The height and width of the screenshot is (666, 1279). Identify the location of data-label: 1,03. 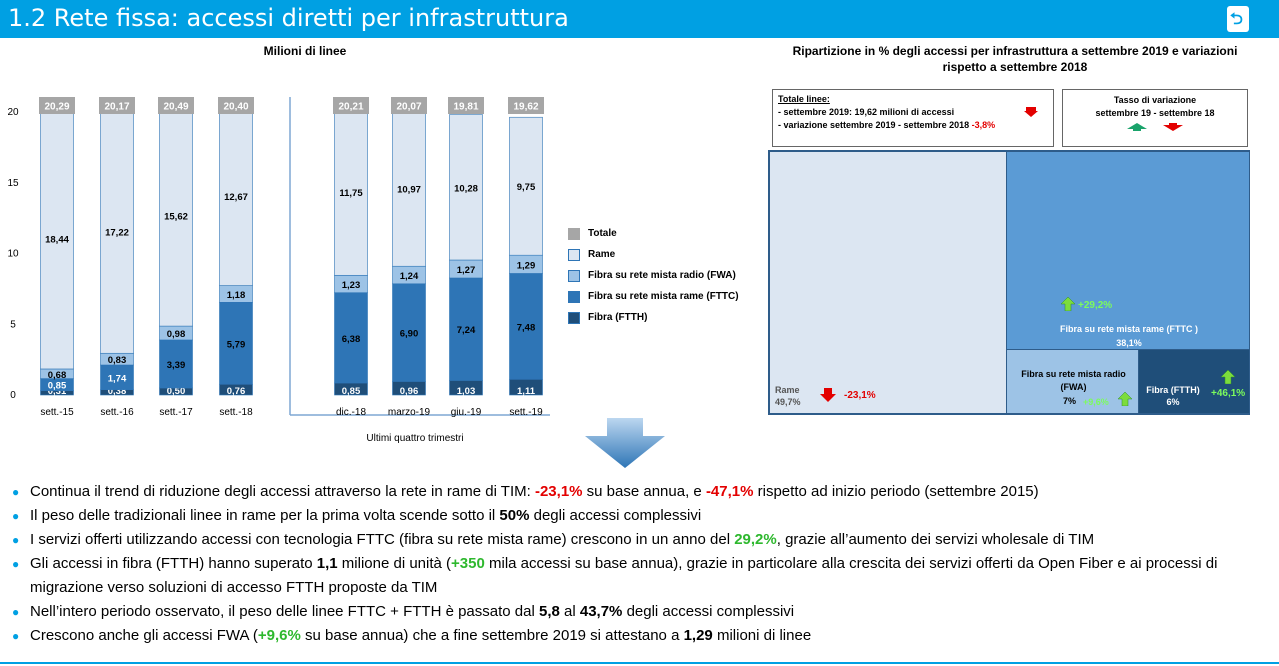
(466, 391).